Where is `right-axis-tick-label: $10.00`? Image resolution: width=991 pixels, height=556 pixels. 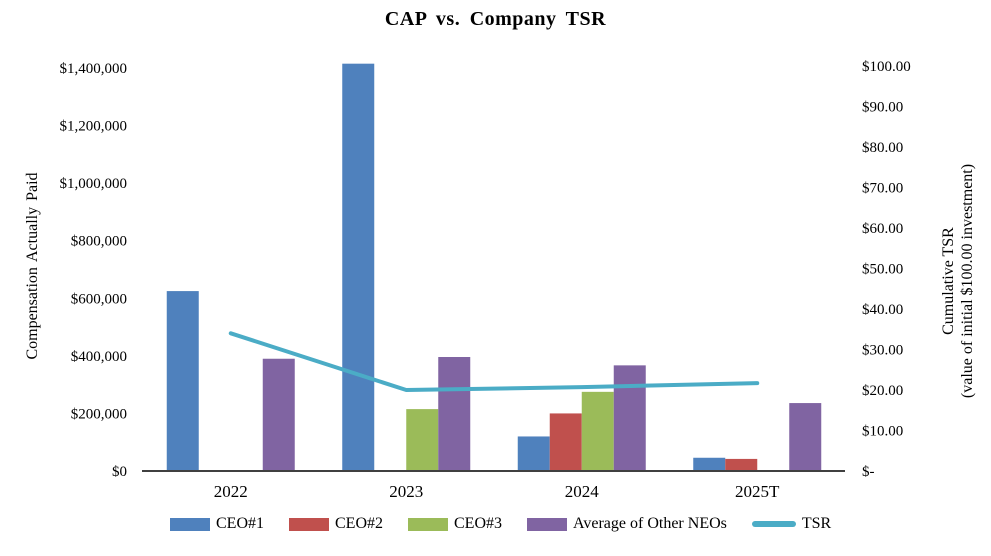 right-axis-tick-label: $10.00 is located at coordinates (882, 432).